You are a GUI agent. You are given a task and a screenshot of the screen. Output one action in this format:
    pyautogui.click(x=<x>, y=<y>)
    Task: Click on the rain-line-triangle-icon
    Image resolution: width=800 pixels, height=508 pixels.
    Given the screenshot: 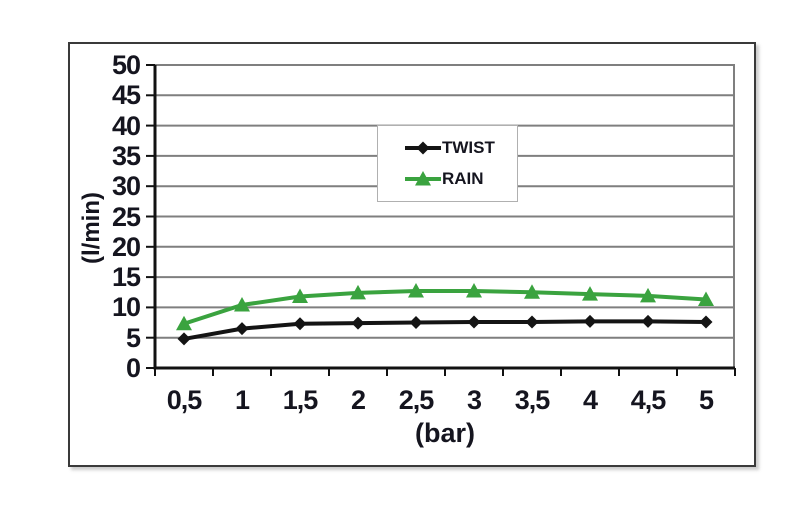 What is the action you would take?
    pyautogui.click(x=423, y=178)
    